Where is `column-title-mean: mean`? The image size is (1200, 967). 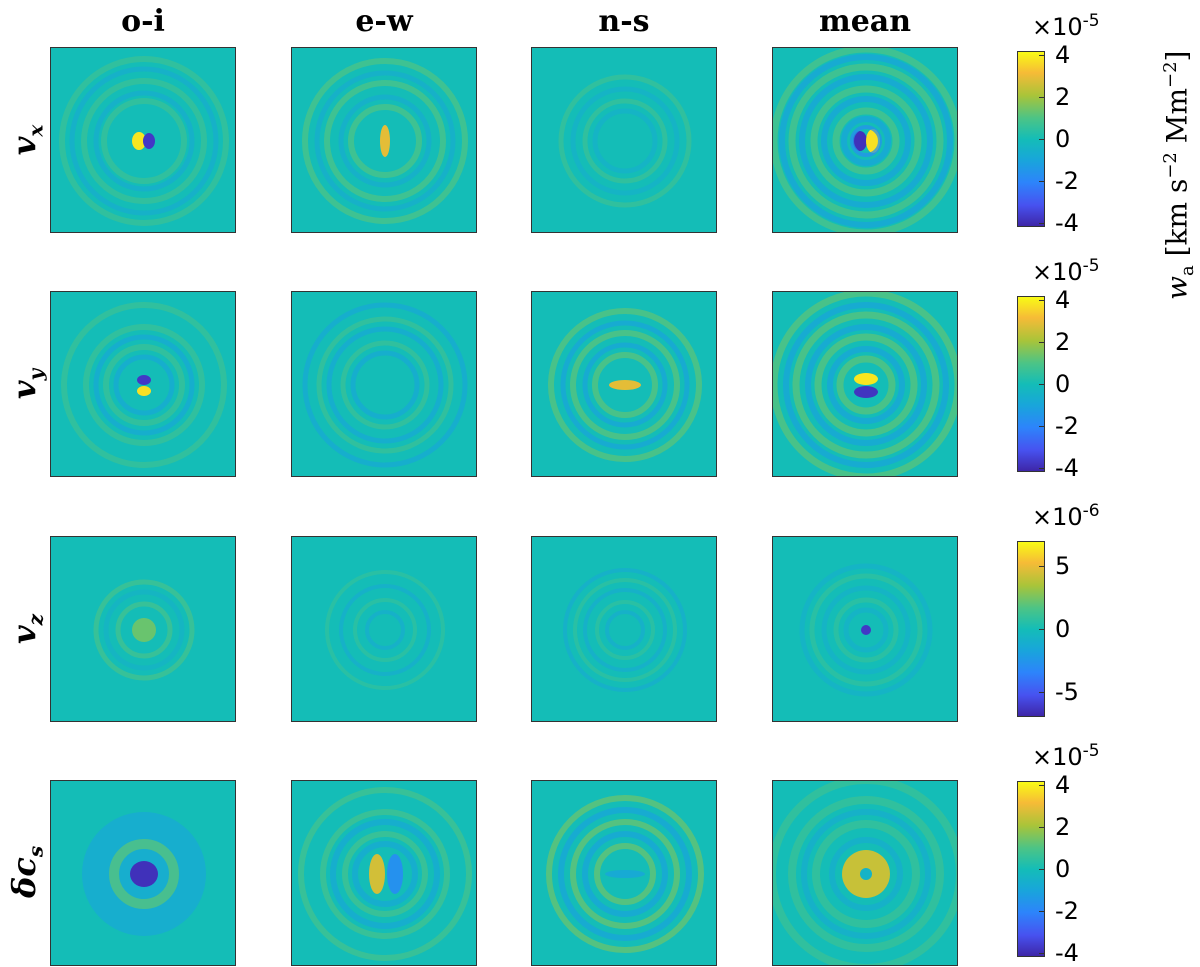
column-title-mean: mean is located at coordinates (865, 21).